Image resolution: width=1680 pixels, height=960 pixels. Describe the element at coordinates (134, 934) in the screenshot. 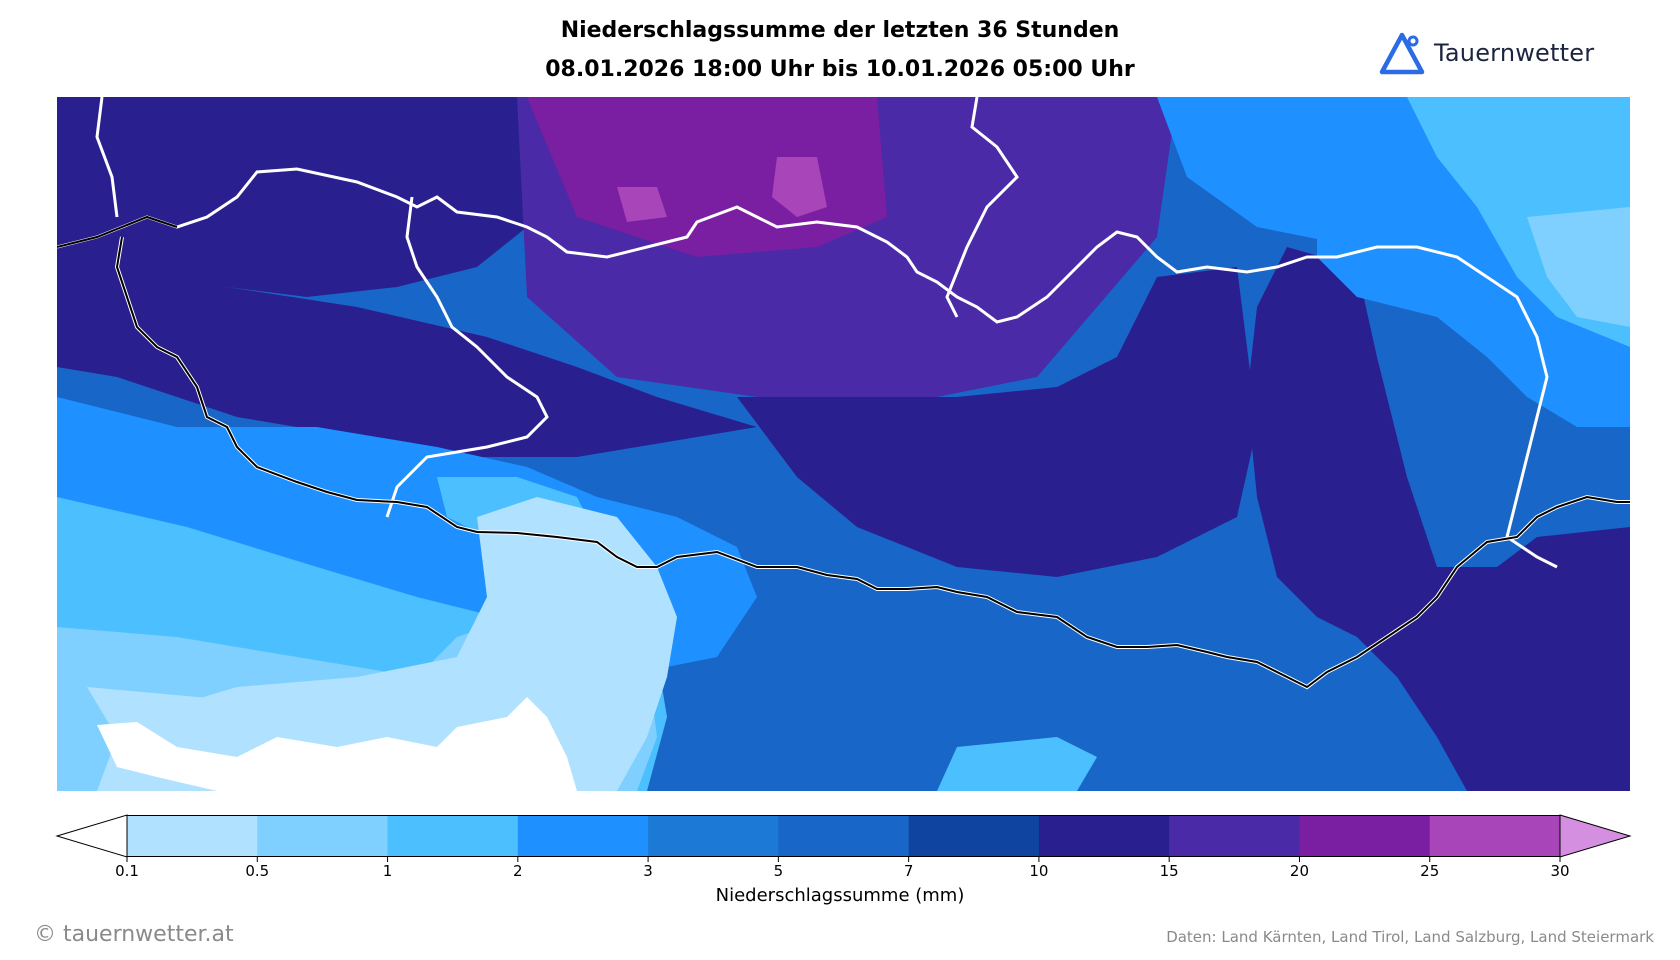

I see `copyright-text: © tauernwetter.at` at that location.